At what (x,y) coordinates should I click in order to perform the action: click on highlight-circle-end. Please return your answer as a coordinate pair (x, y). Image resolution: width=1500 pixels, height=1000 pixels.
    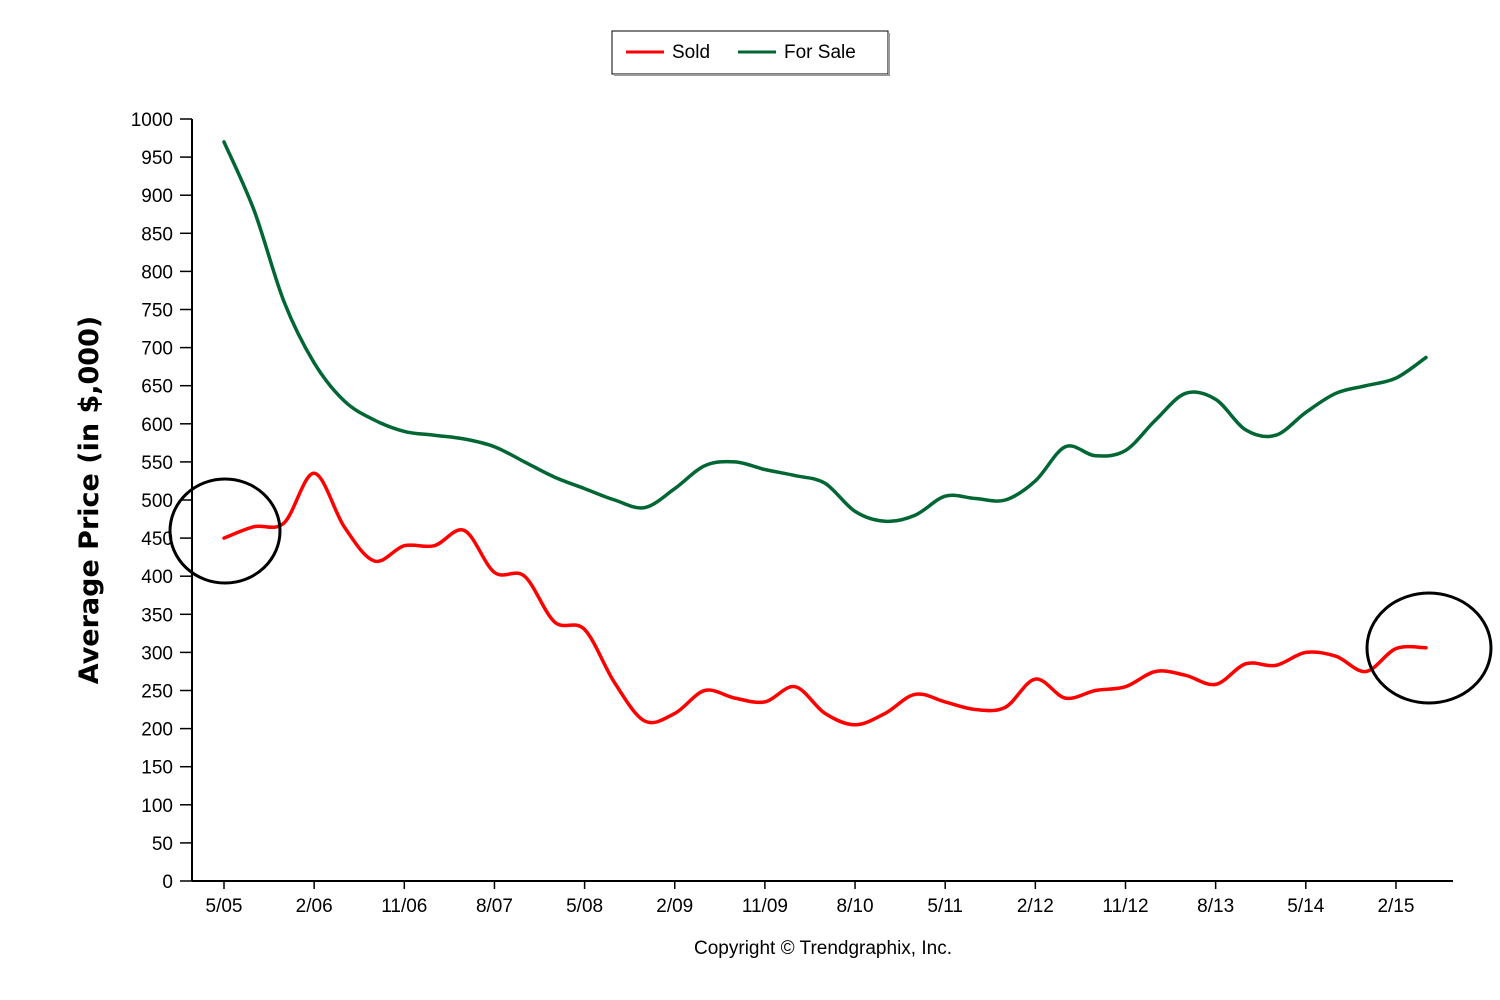
    Looking at the image, I should click on (1429, 648).